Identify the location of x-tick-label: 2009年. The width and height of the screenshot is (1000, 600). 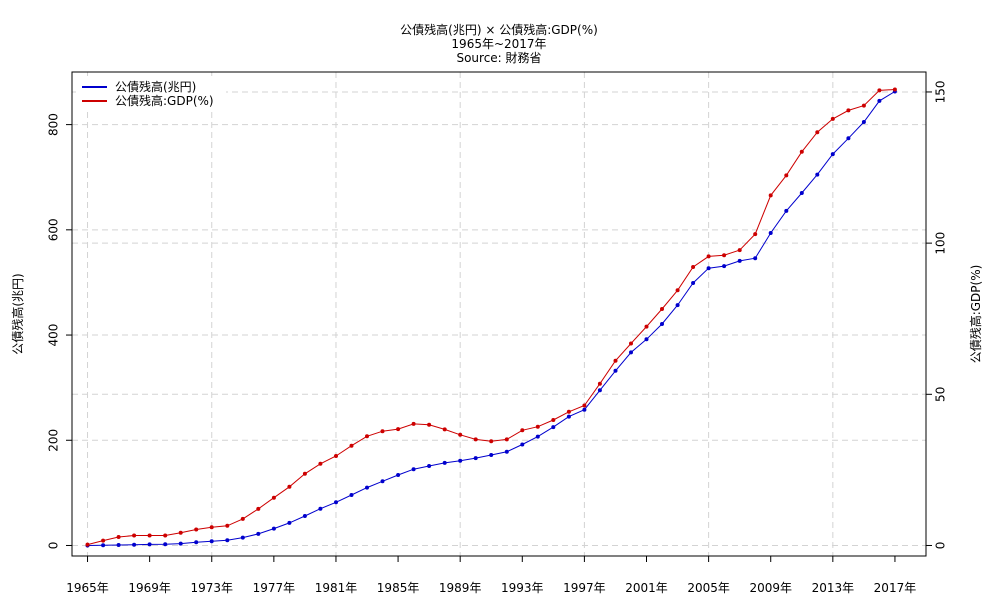
(770, 588).